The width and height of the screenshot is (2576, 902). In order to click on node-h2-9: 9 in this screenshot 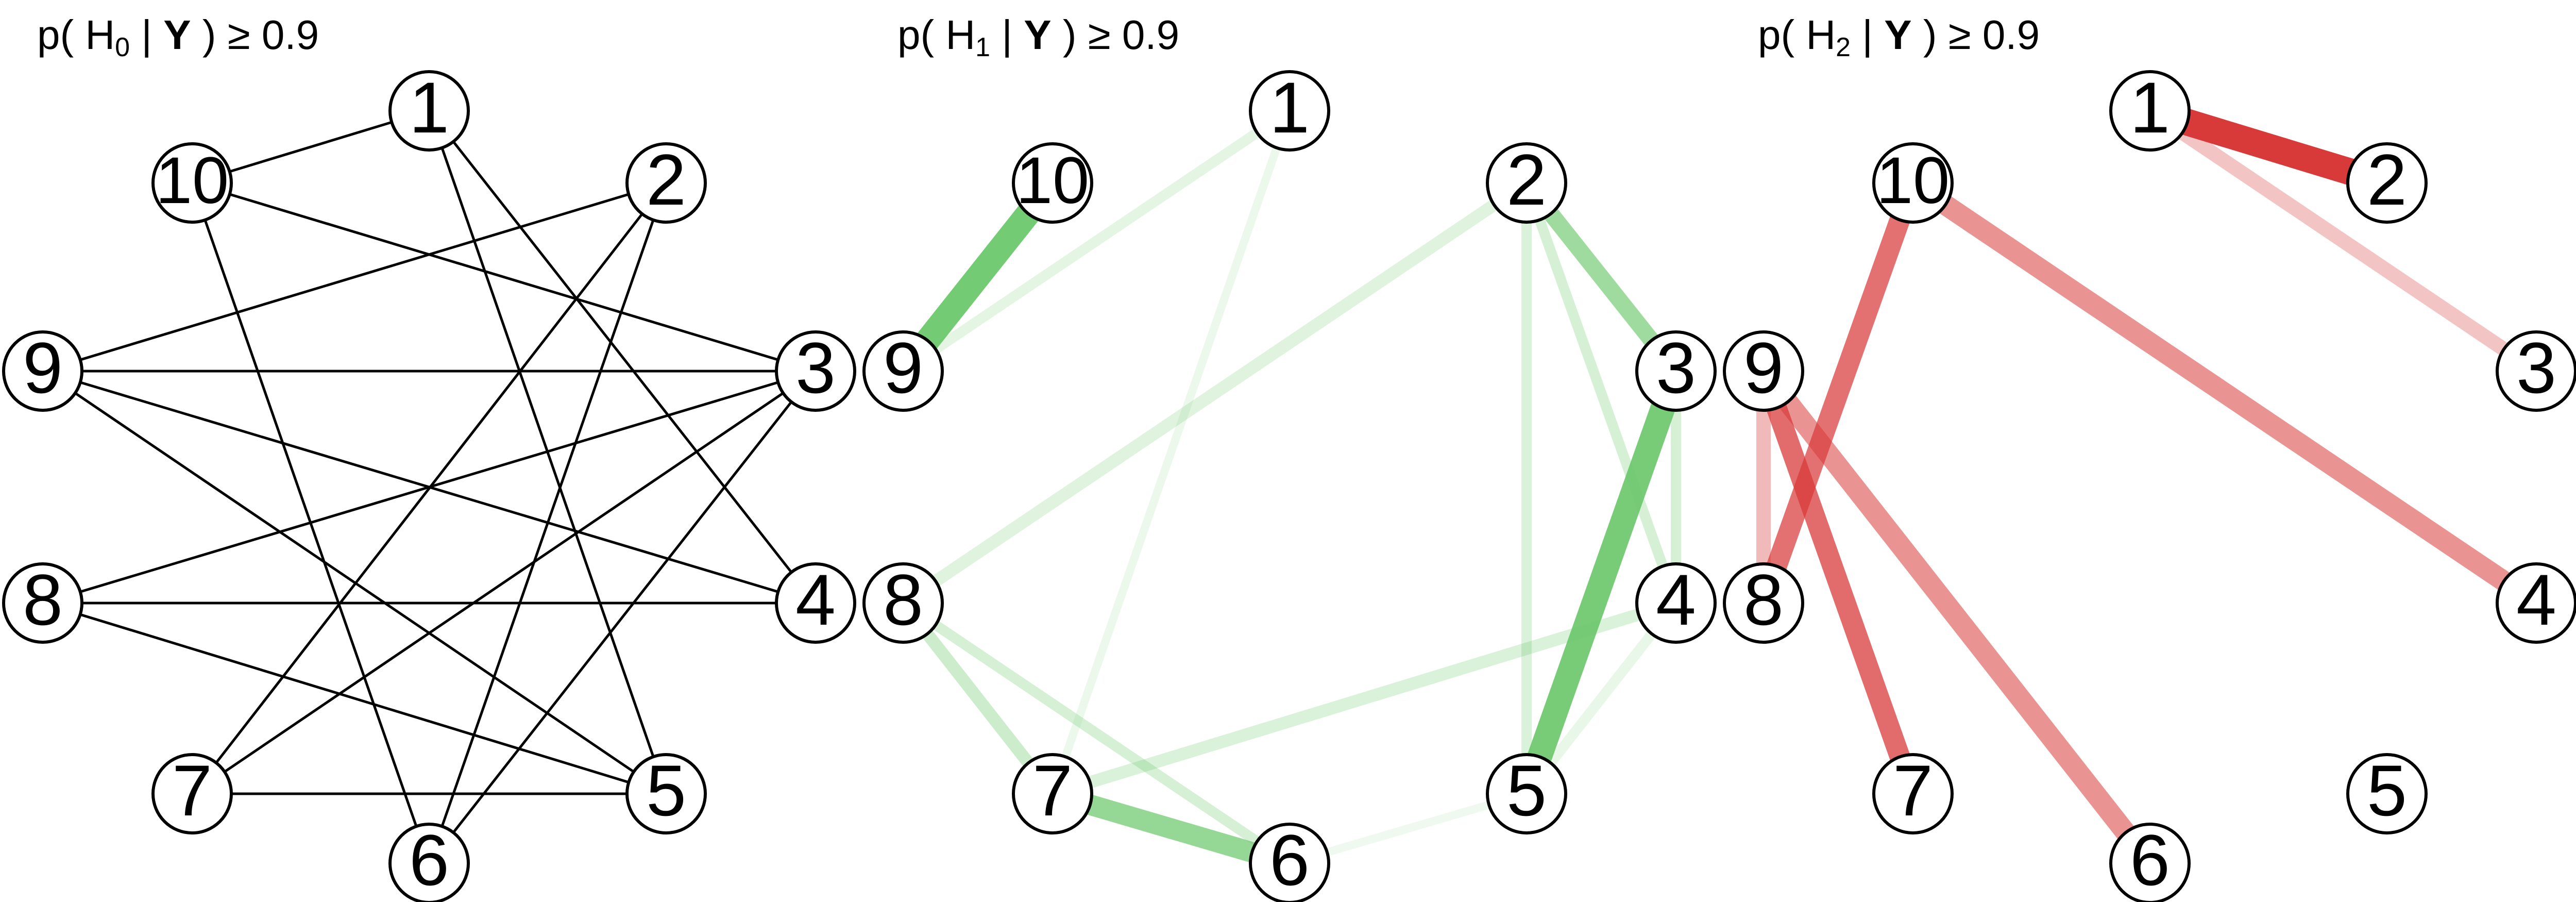, I will do `click(1764, 369)`.